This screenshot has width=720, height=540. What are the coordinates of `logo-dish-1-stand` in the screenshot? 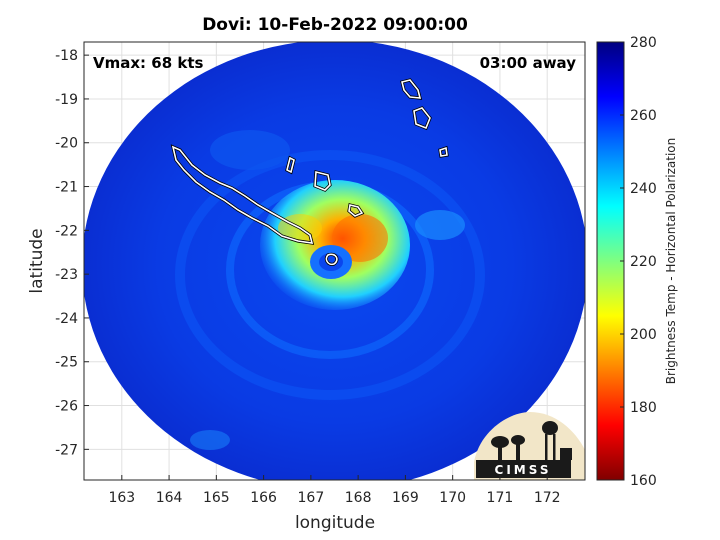 It's located at (500, 452).